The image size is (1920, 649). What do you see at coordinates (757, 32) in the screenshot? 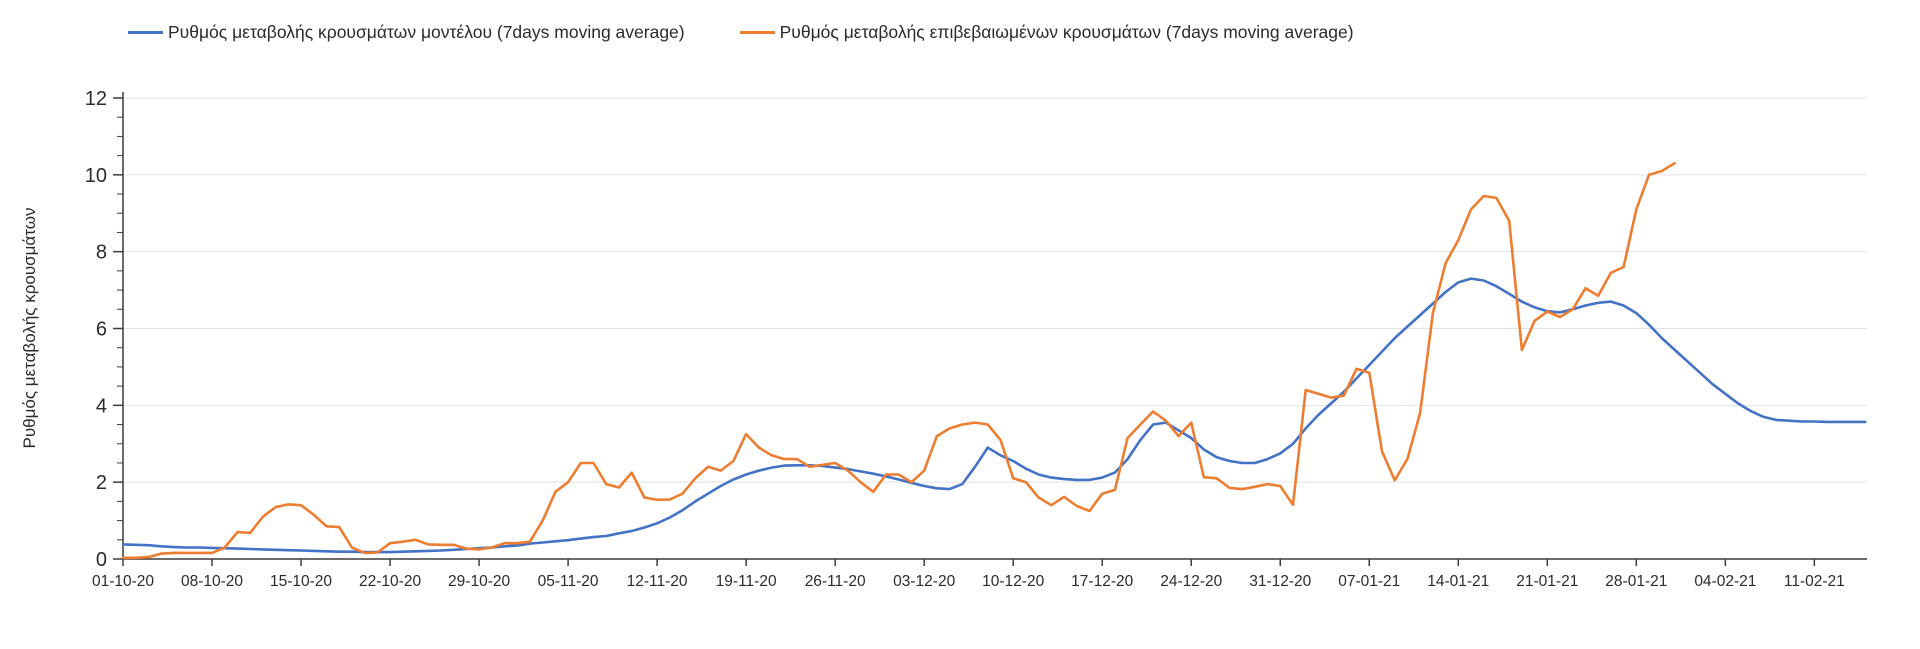
I see `confirmed-series-line-icon` at bounding box center [757, 32].